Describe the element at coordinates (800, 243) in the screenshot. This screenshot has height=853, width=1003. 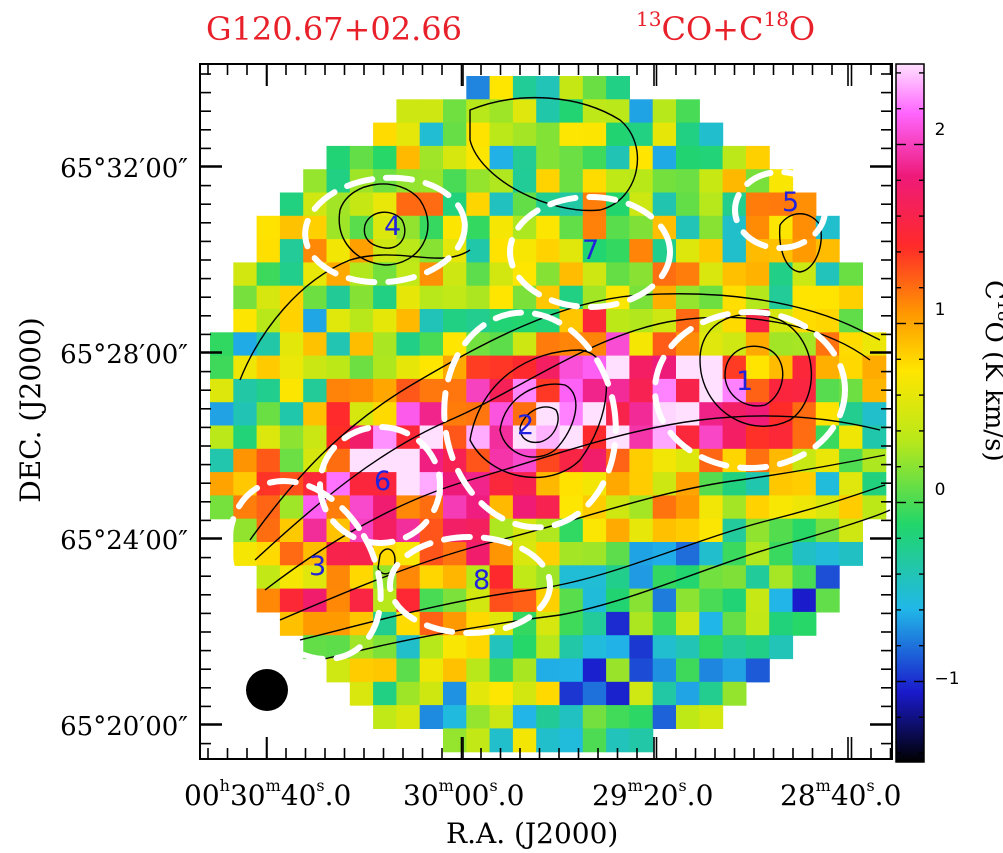
I see `contour-line` at that location.